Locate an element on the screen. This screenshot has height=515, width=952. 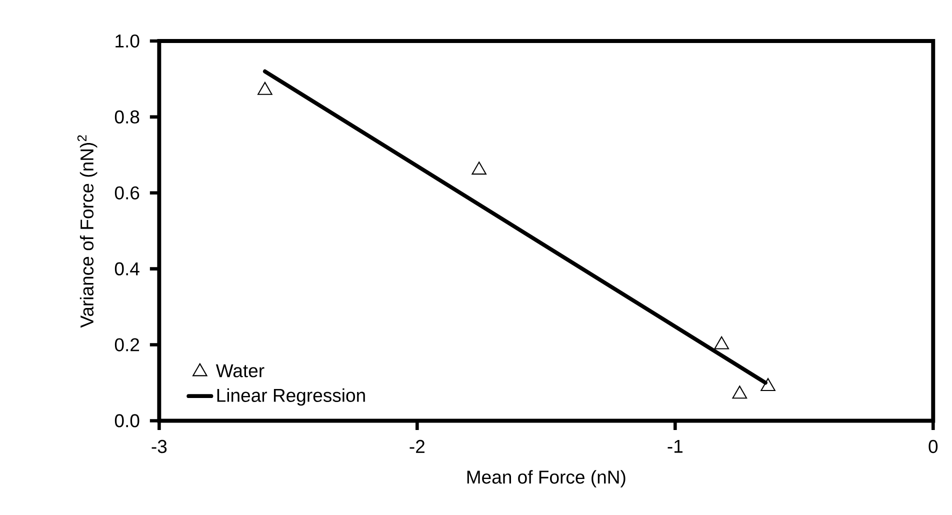
y-tick-label: 0.2 is located at coordinates (127, 345).